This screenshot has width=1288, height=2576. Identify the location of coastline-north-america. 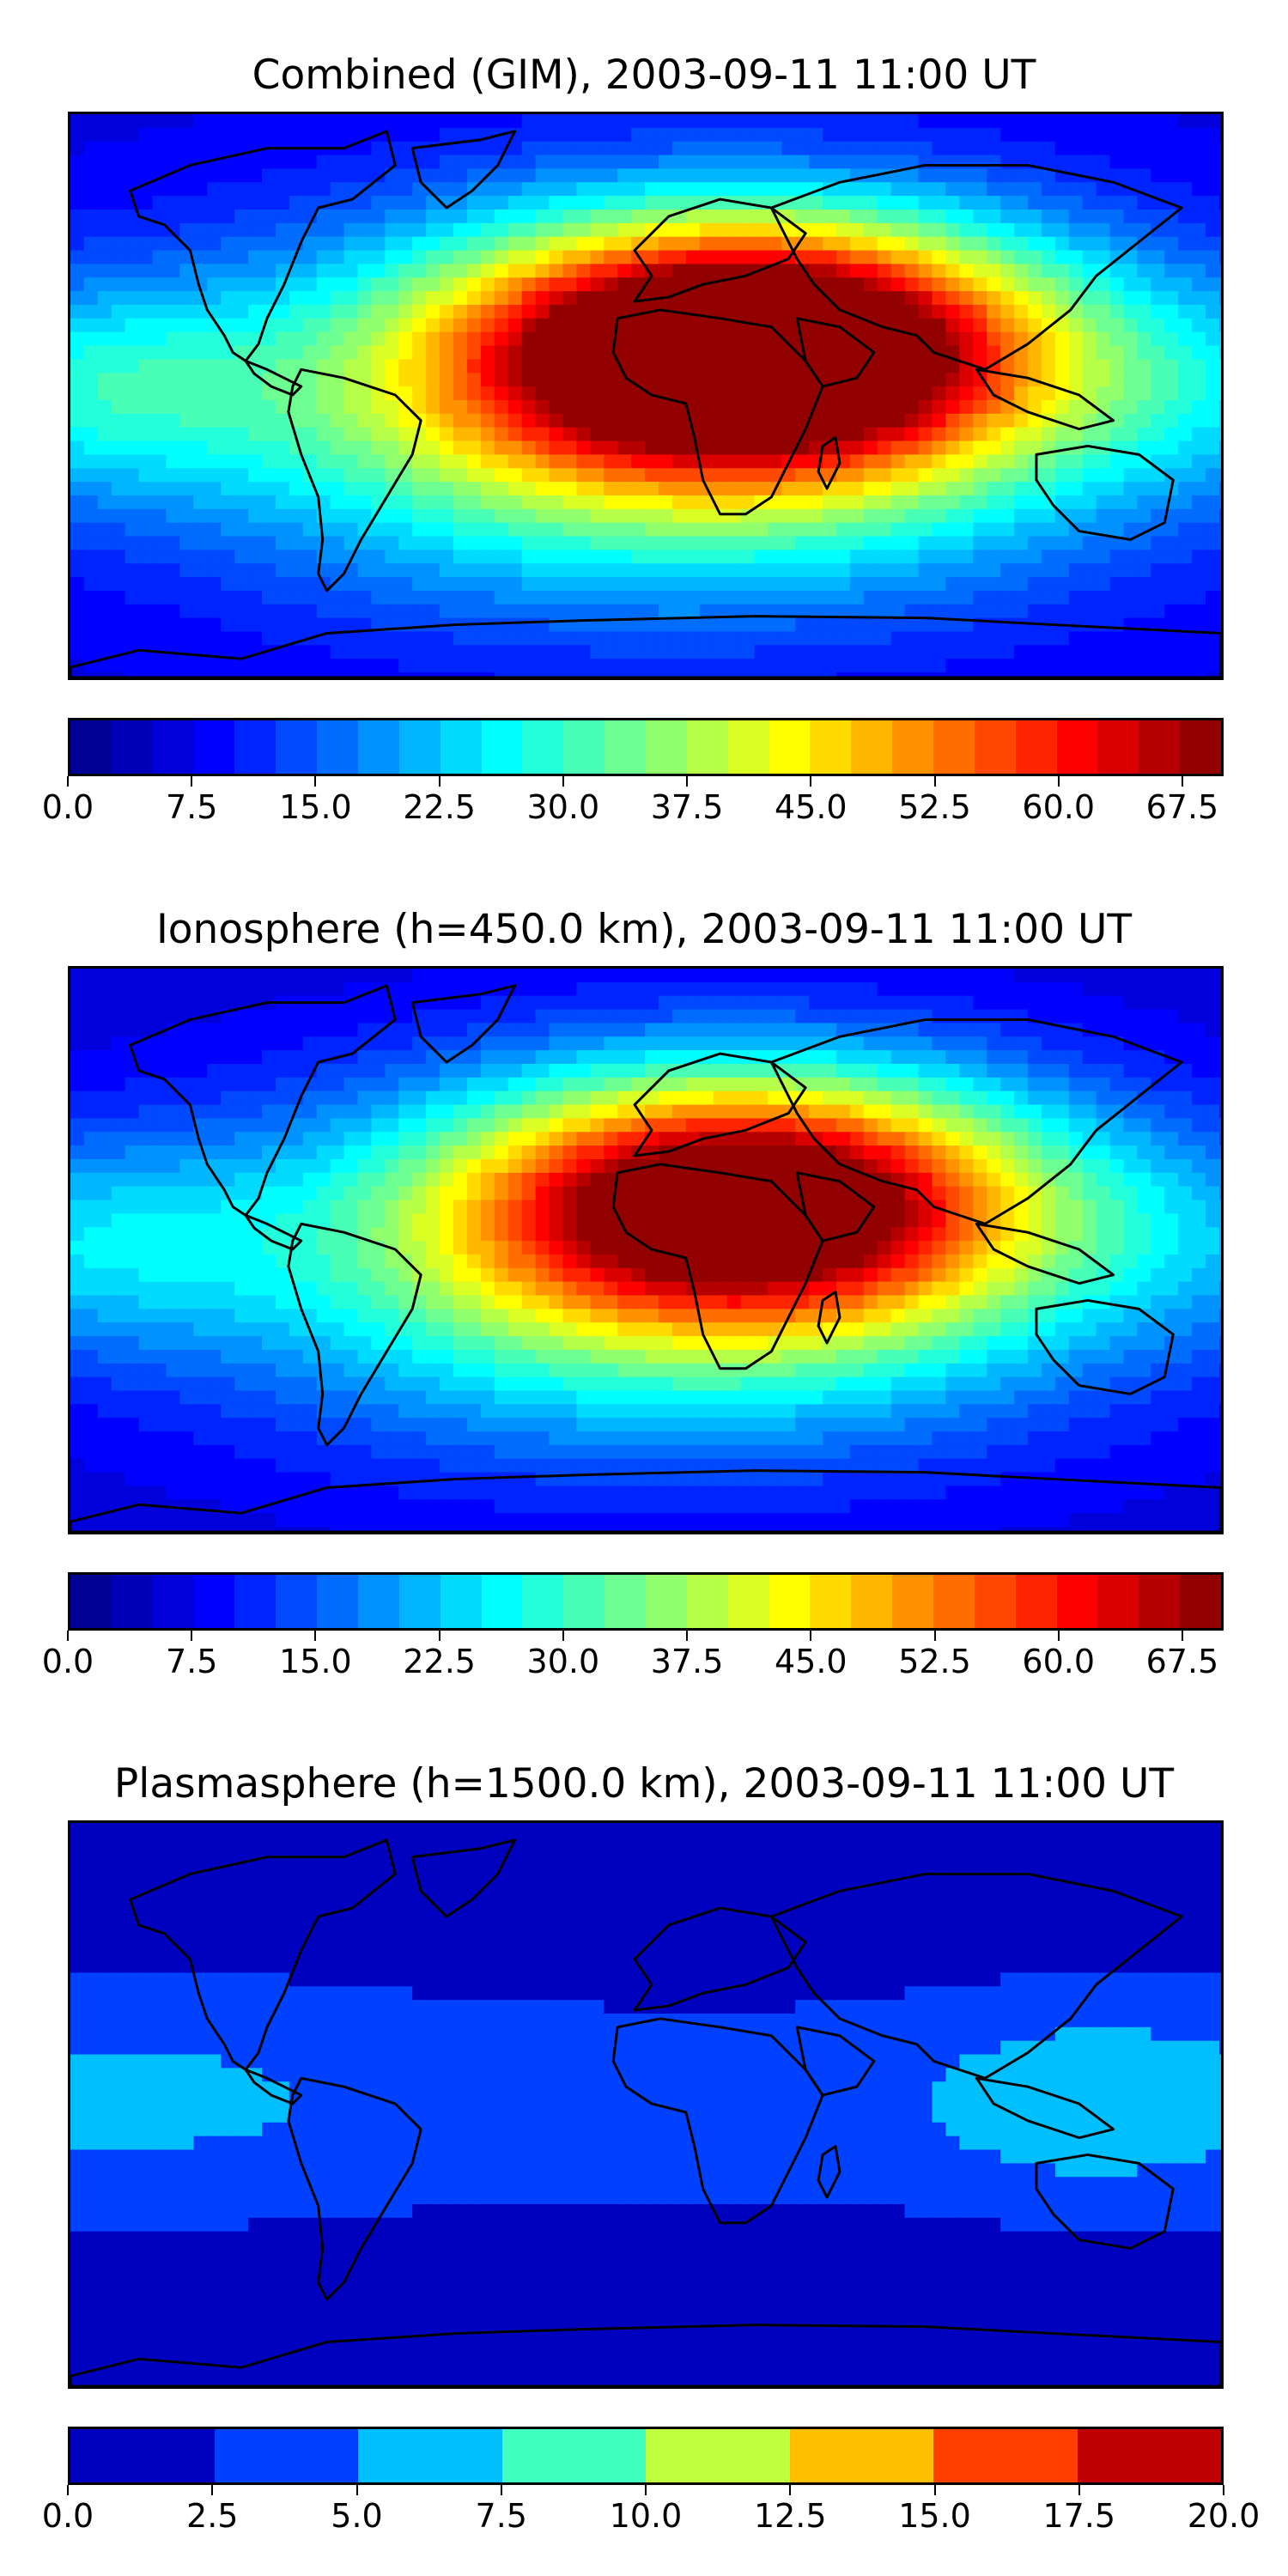
(263, 1100).